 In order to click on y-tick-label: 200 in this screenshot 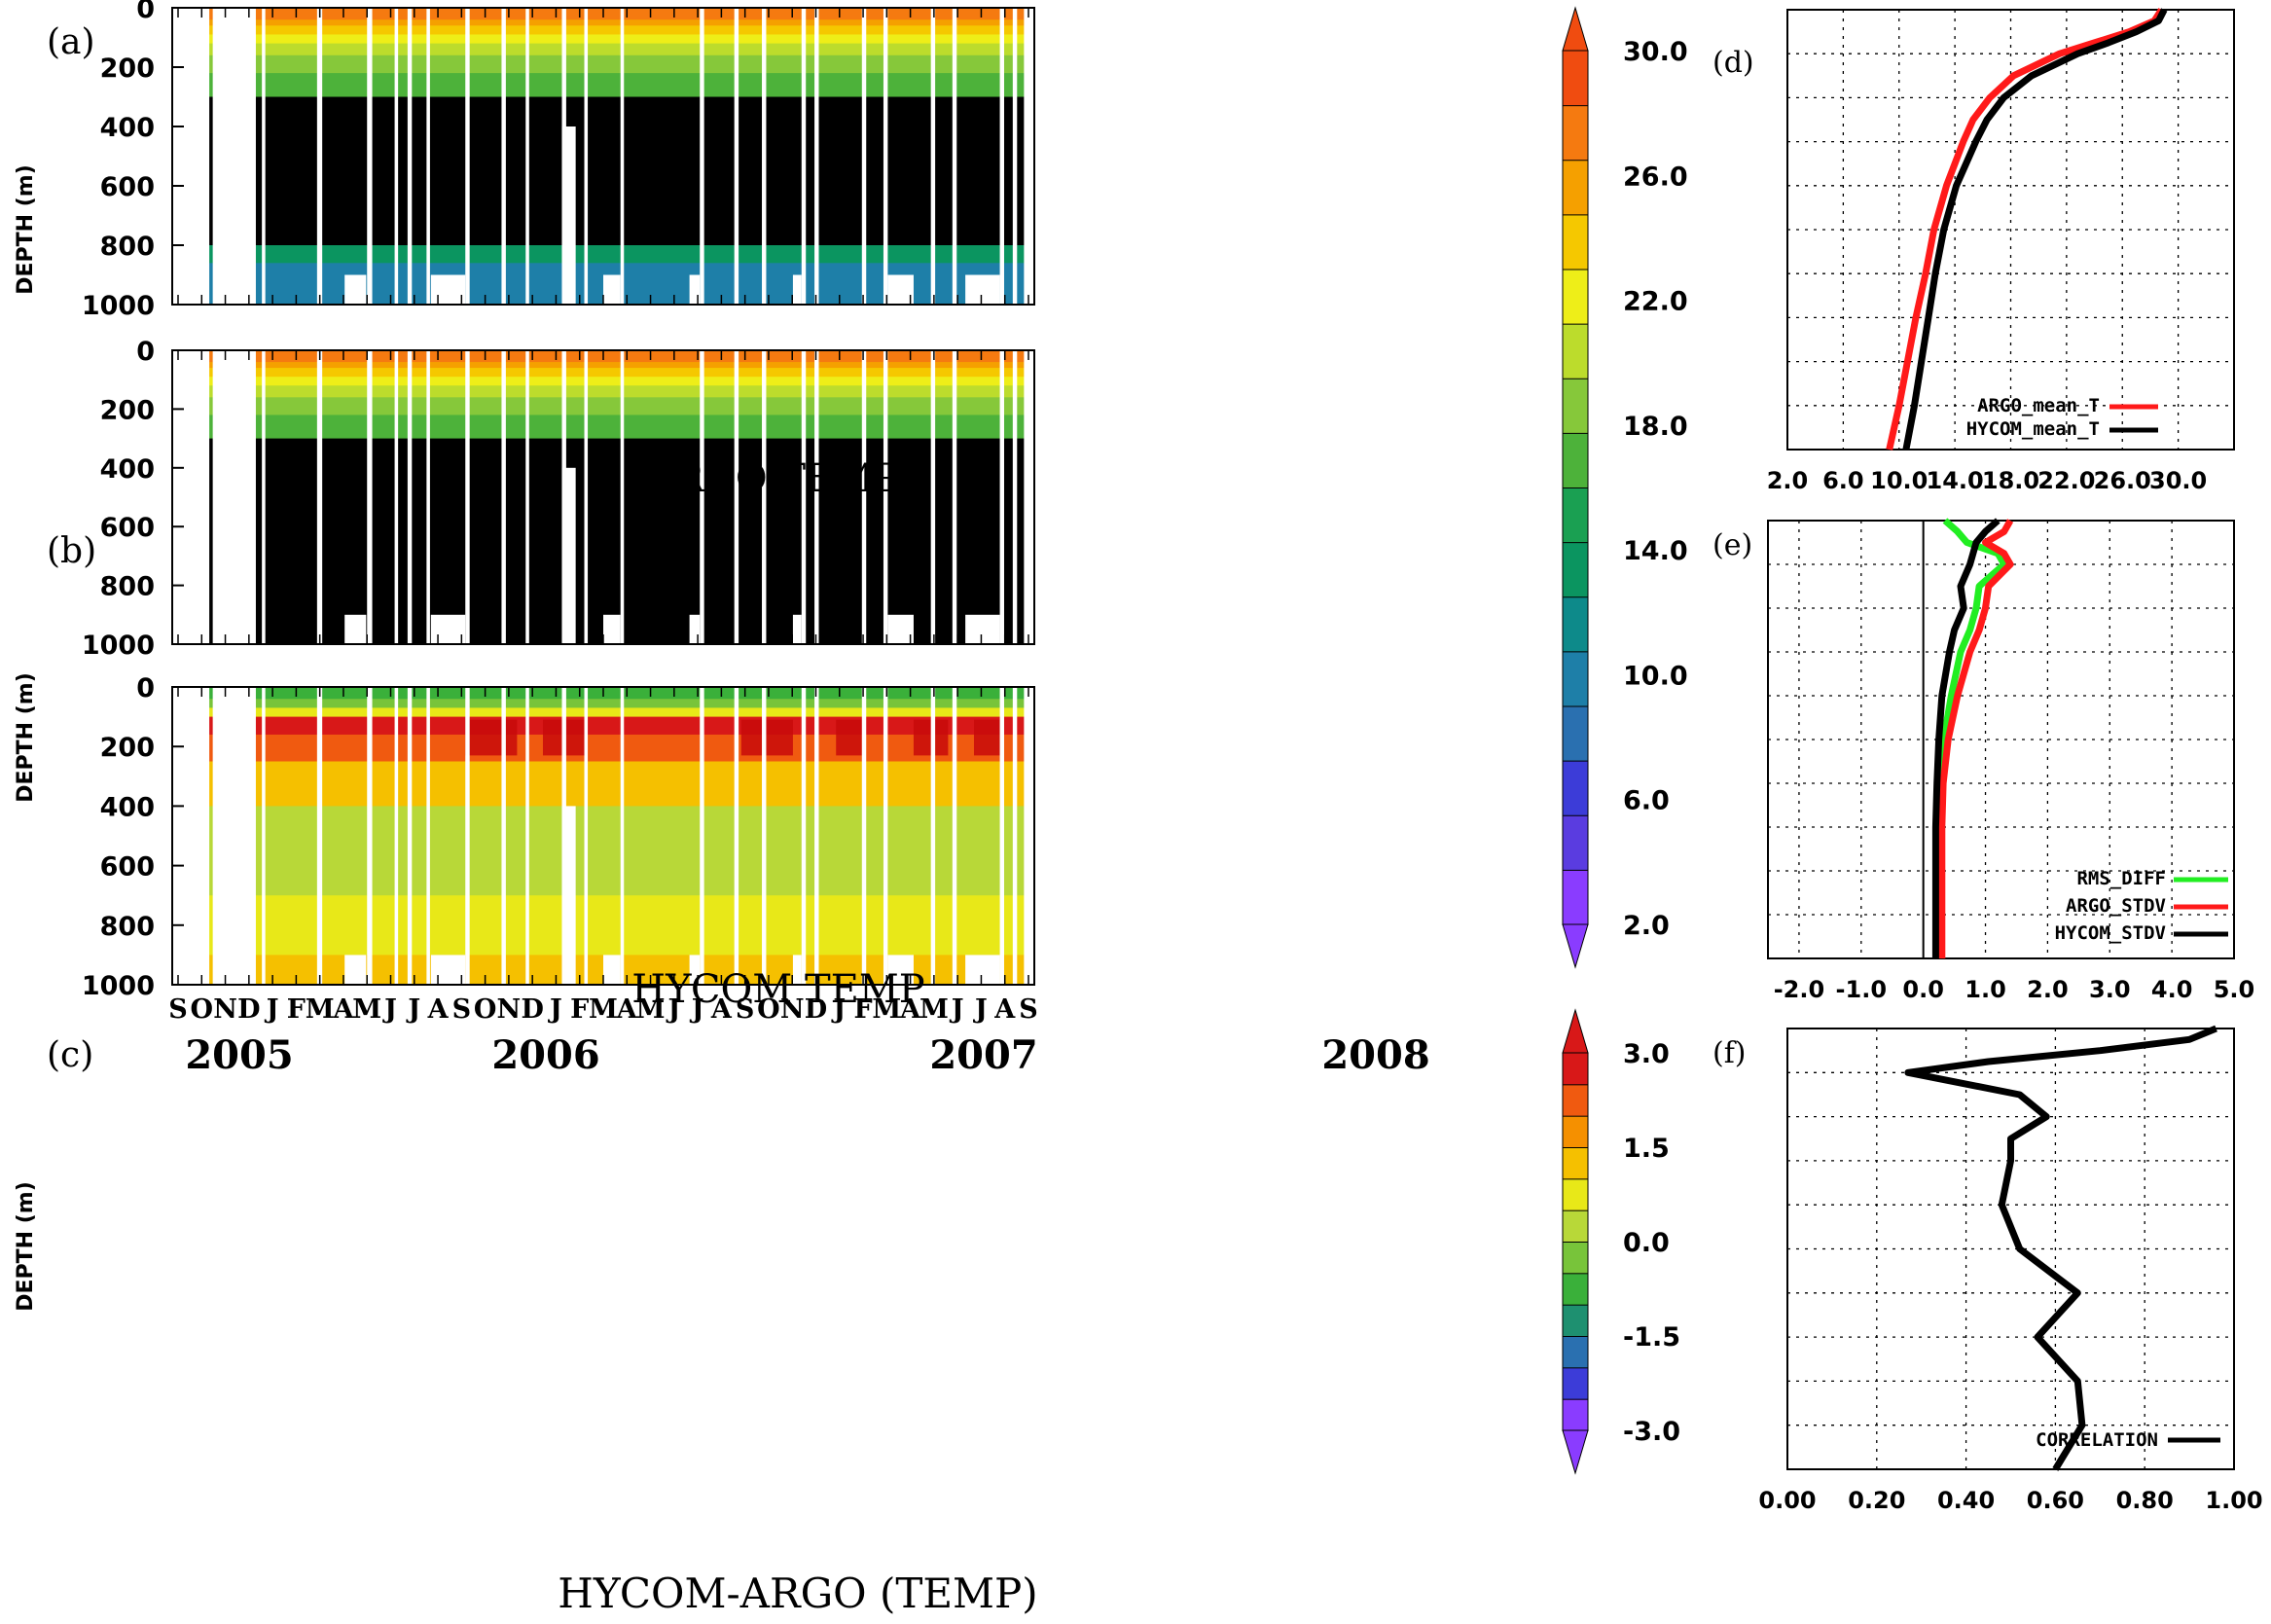, I will do `click(127, 69)`.